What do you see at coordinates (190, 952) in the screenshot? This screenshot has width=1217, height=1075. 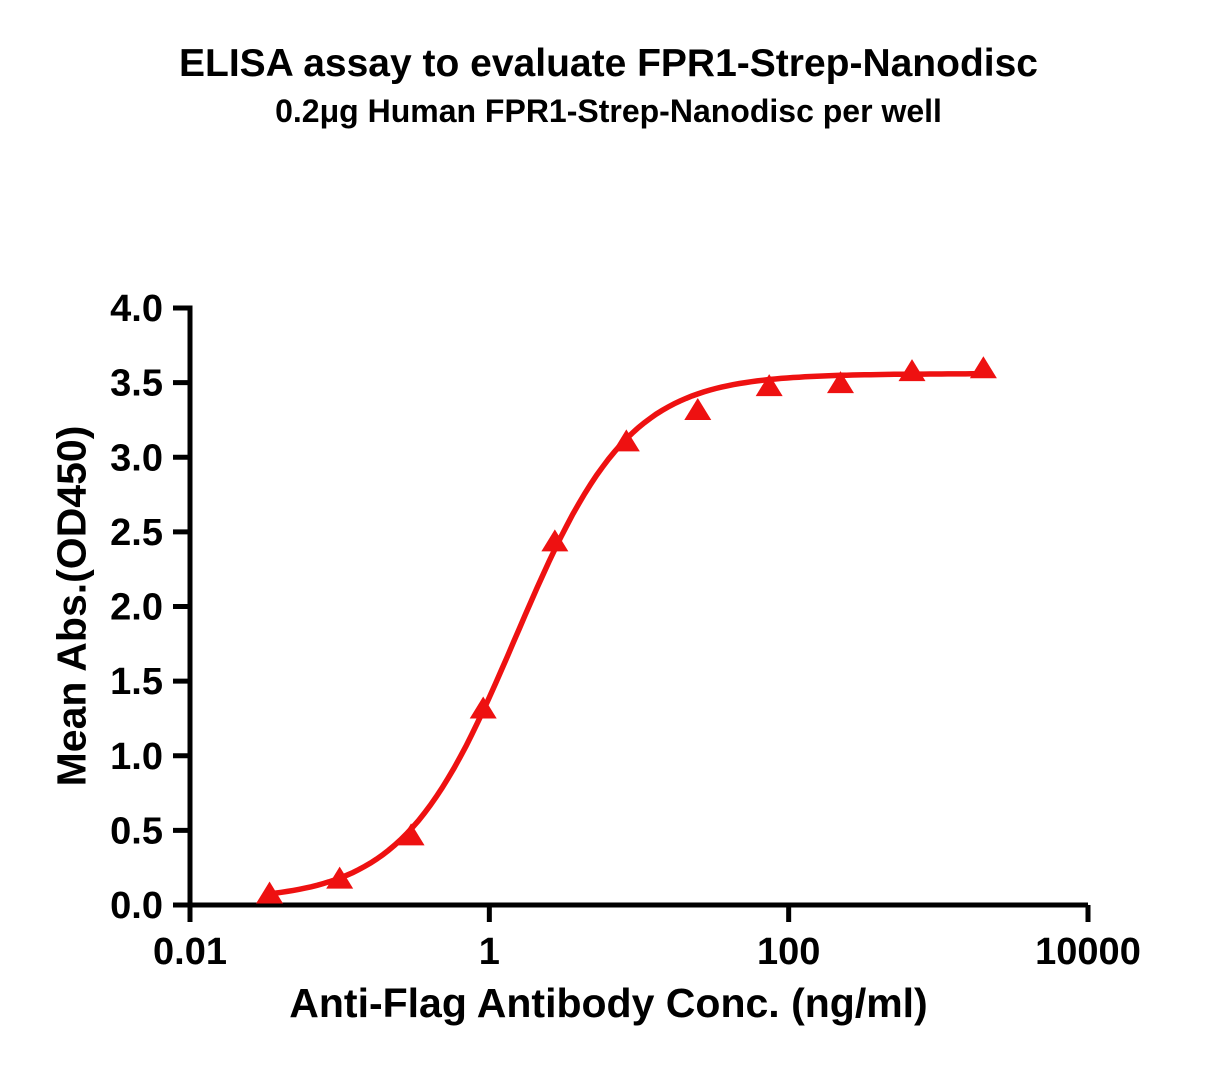 I see `x-tick-label: 0.01` at bounding box center [190, 952].